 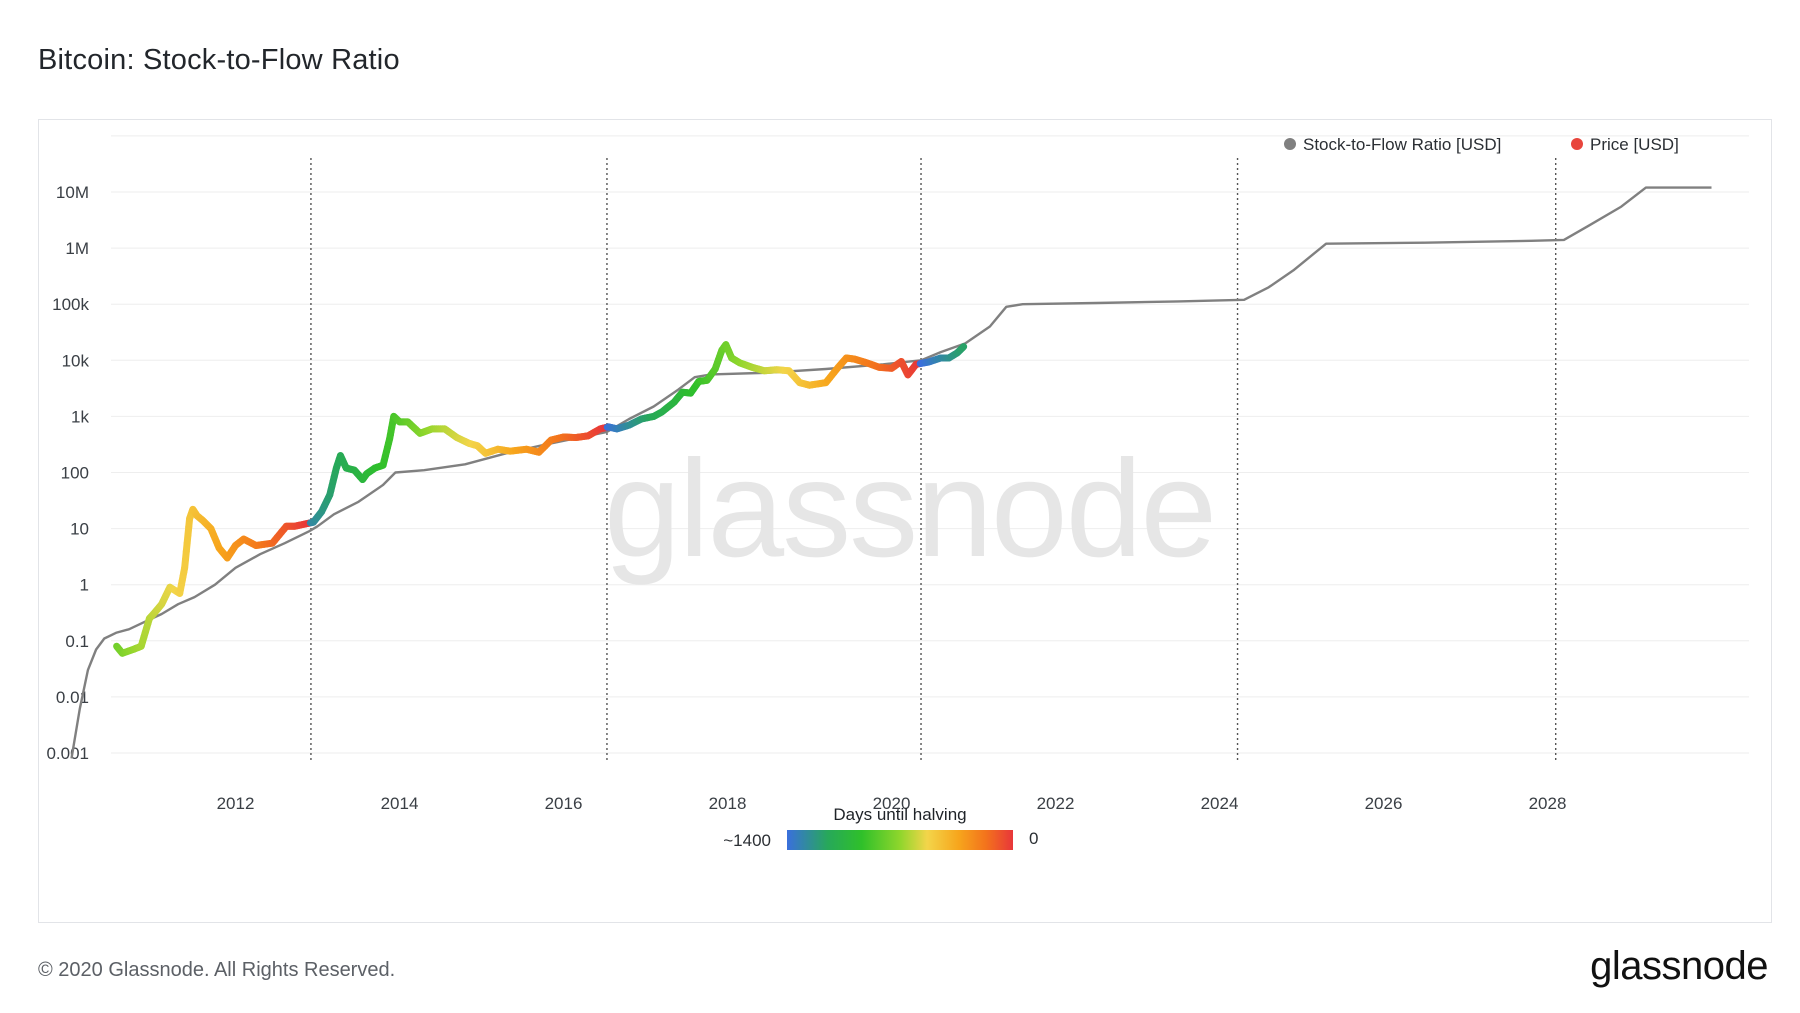 I want to click on copyright-text: © 2020 Glassnode. All Rights Reserved., so click(x=217, y=970).